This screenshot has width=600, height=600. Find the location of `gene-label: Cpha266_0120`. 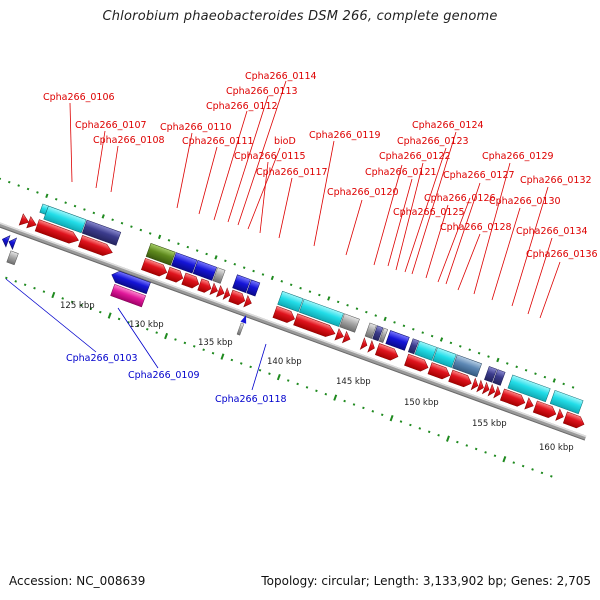

gene-label: Cpha266_0120 is located at coordinates (363, 192).